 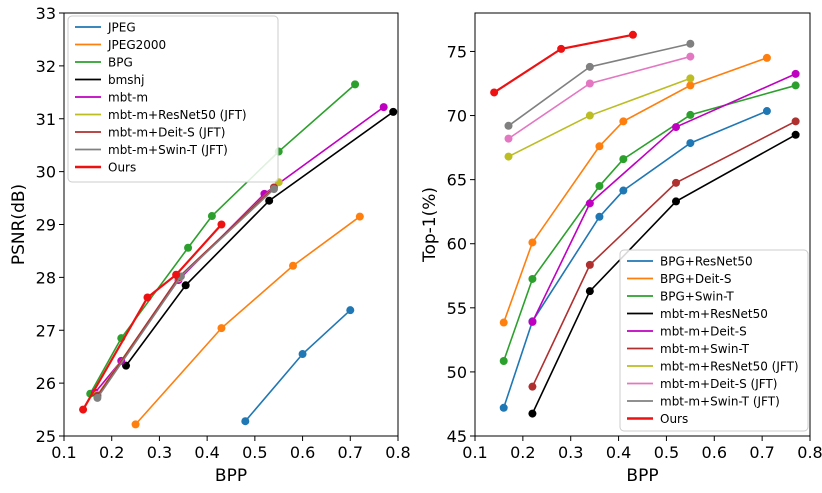 I want to click on y-tick-label: 50, so click(x=457, y=372).